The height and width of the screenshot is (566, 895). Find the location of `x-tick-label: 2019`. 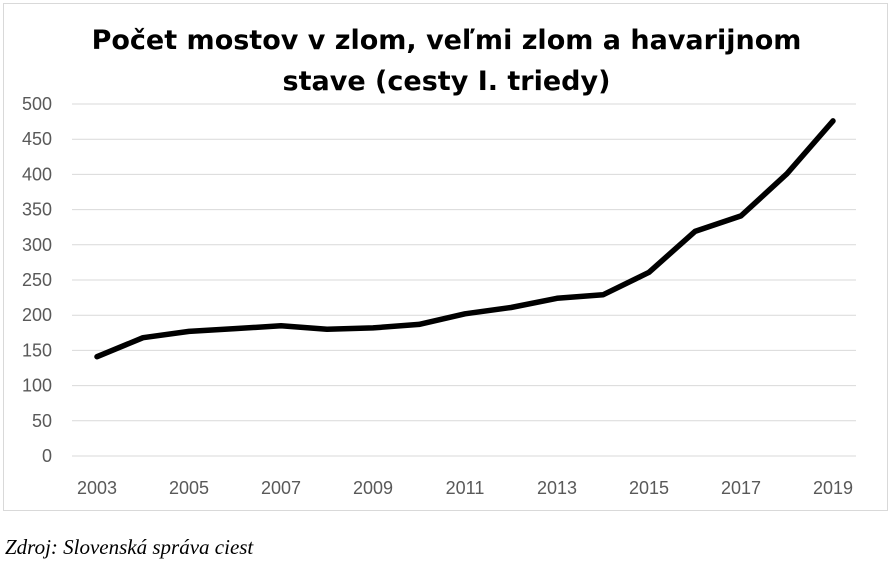

x-tick-label: 2019 is located at coordinates (833, 488).